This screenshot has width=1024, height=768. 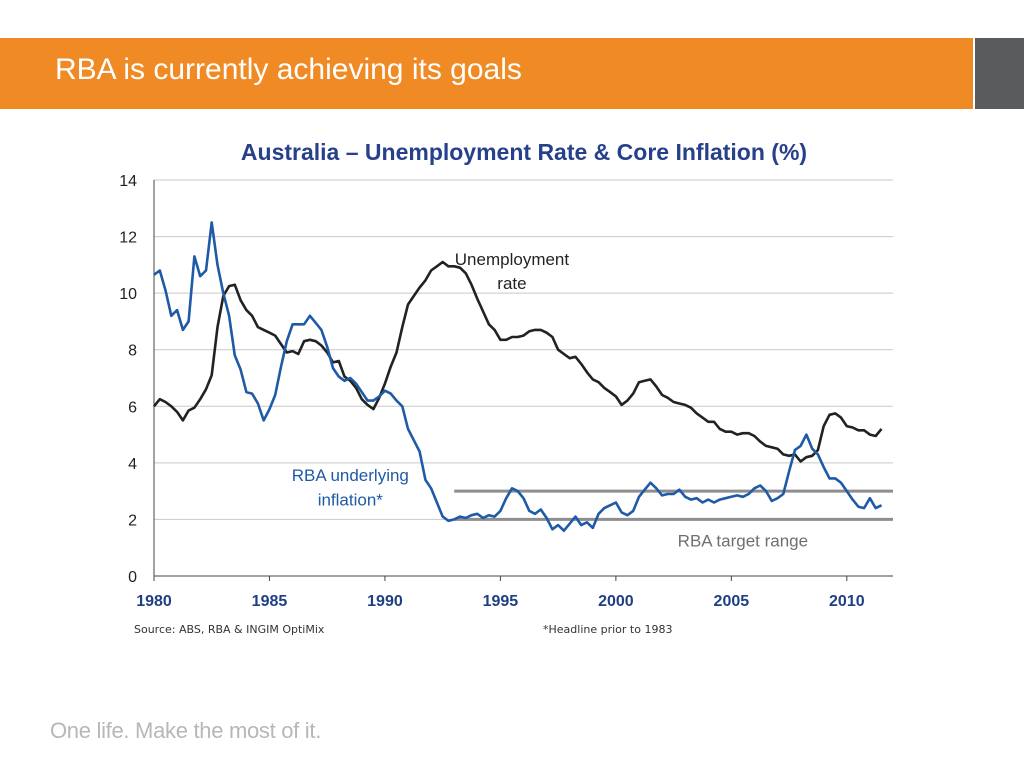 I want to click on tagline: One life. Make the most of it., so click(x=186, y=730).